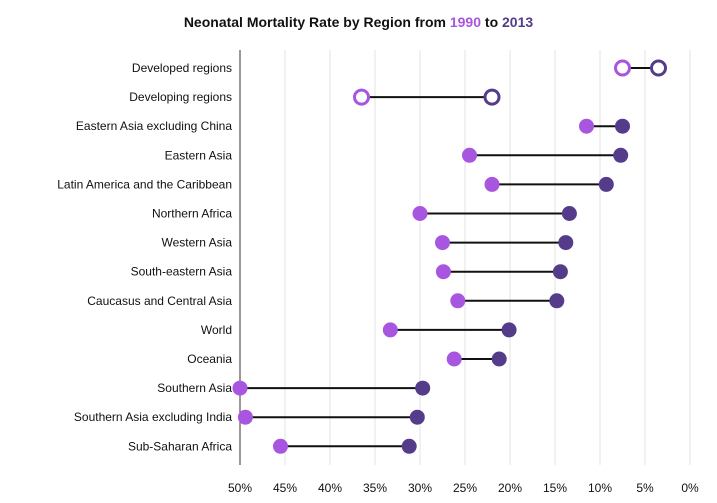 The height and width of the screenshot is (503, 717). Describe the element at coordinates (600, 488) in the screenshot. I see `x-tick-label: 10%` at that location.